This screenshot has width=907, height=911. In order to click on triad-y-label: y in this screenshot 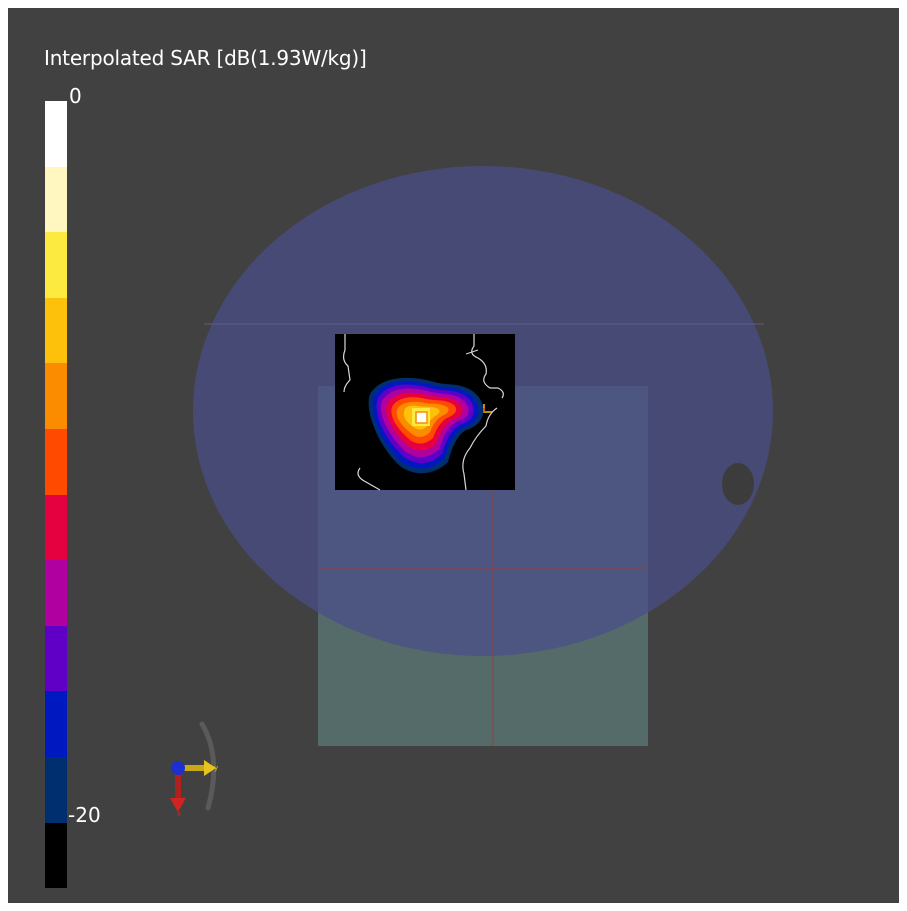, I will do `click(216, 768)`.